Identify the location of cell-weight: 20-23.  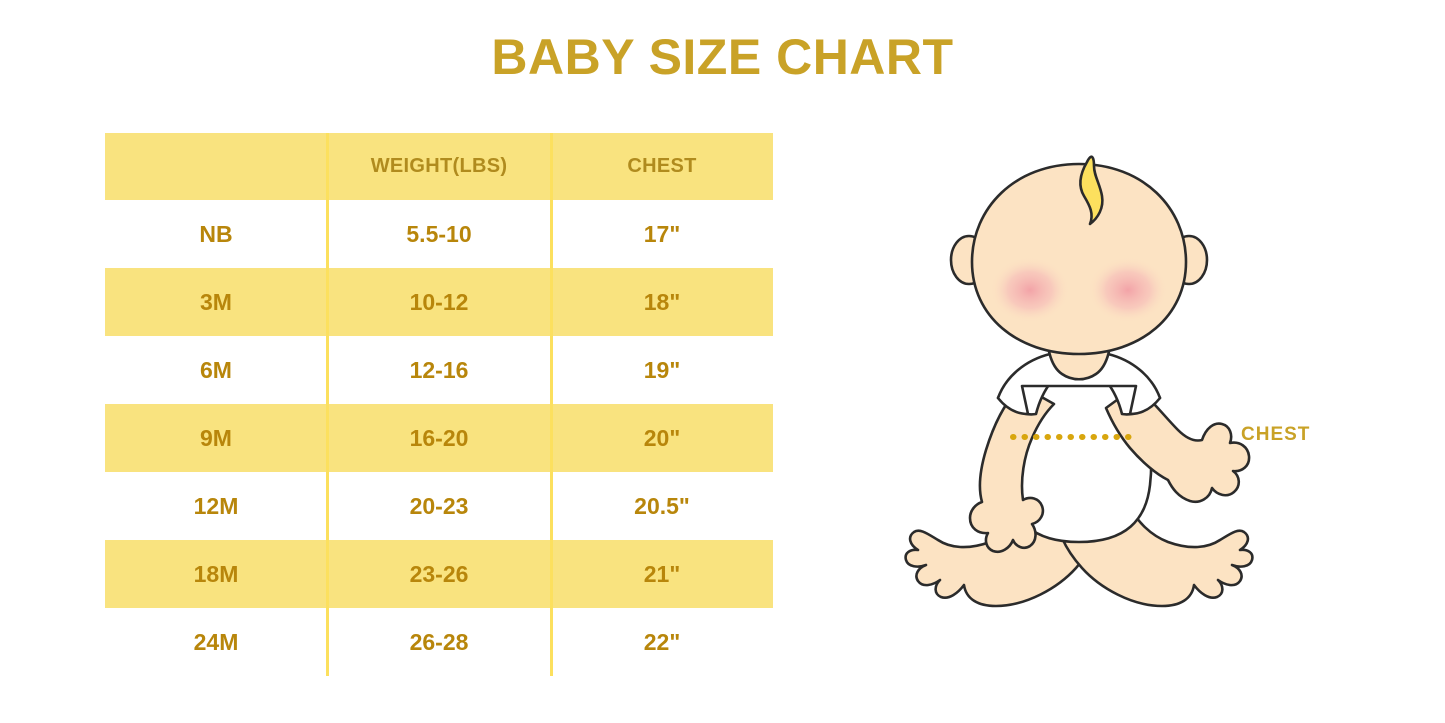
(439, 505).